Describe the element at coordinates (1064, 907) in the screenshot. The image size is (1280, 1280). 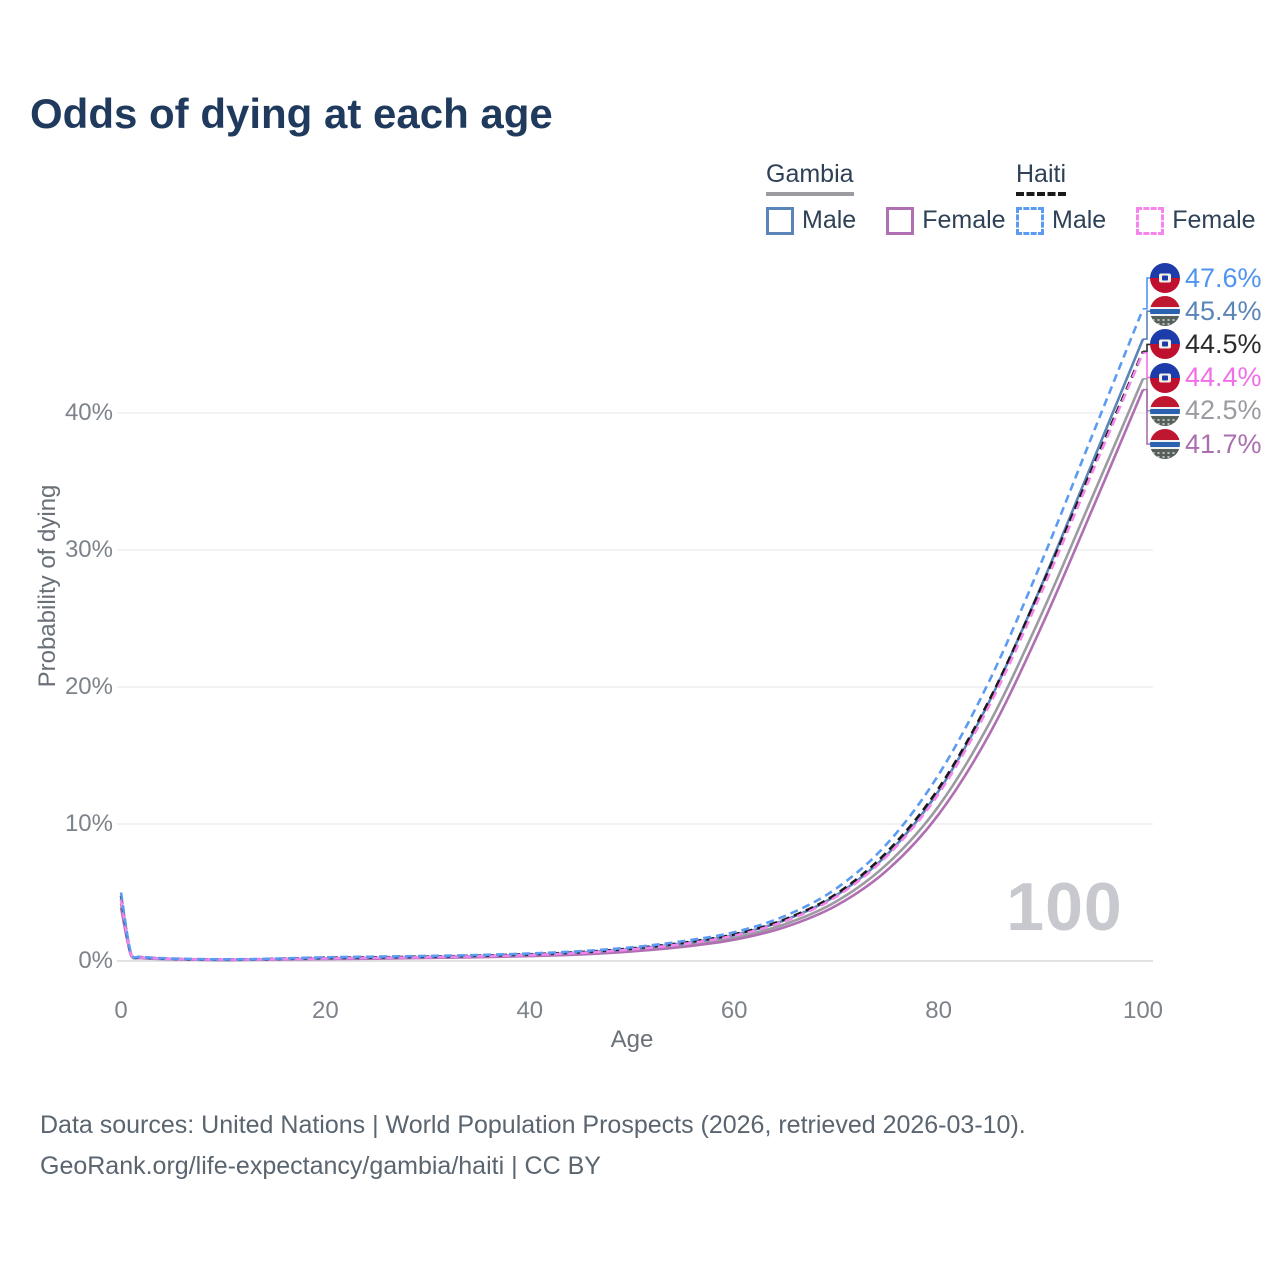
I see `watermark-age-100: 100` at that location.